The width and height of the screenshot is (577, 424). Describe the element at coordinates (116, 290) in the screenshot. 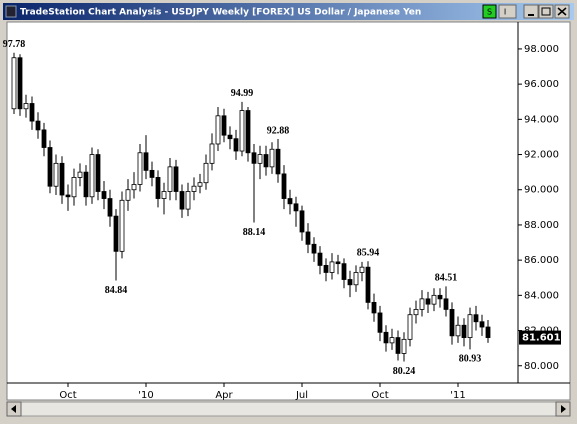

I see `low-annotation: 84.84` at that location.